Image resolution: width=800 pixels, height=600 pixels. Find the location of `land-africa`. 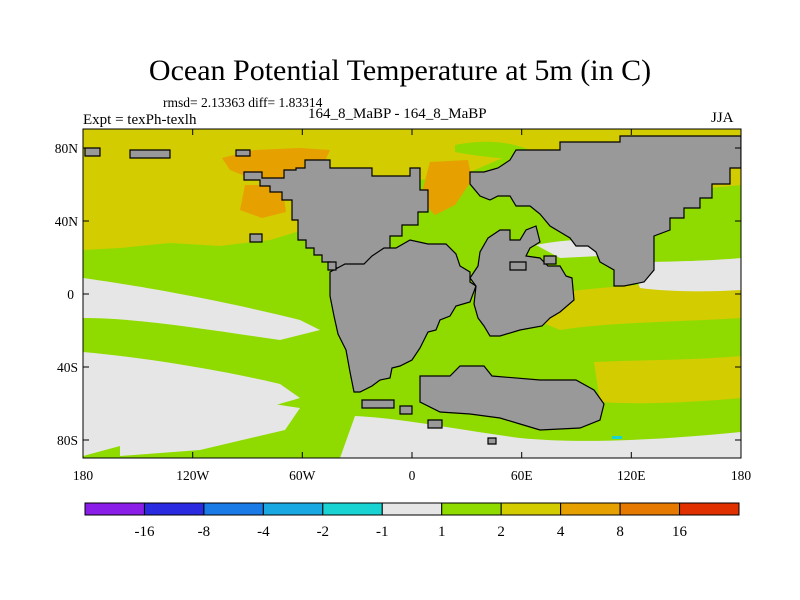

land-africa is located at coordinates (522, 281).